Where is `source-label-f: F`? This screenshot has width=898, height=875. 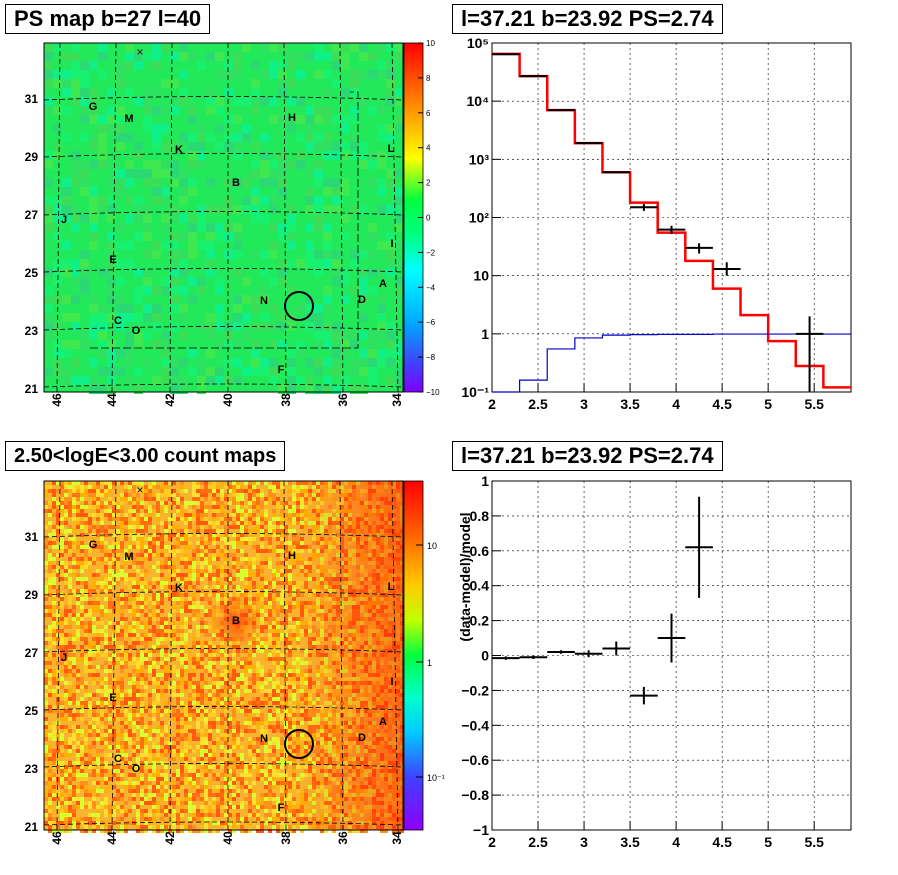
source-label-f: F is located at coordinates (281, 808).